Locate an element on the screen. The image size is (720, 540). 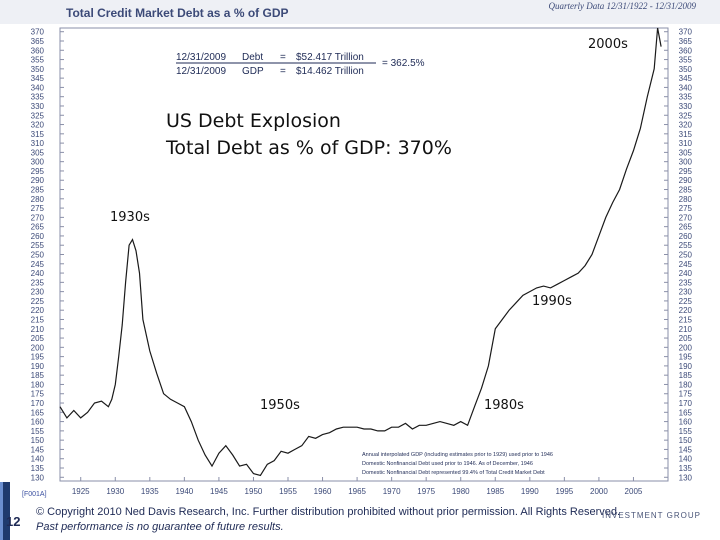
y-tick-label-right: 230 is located at coordinates (686, 292).